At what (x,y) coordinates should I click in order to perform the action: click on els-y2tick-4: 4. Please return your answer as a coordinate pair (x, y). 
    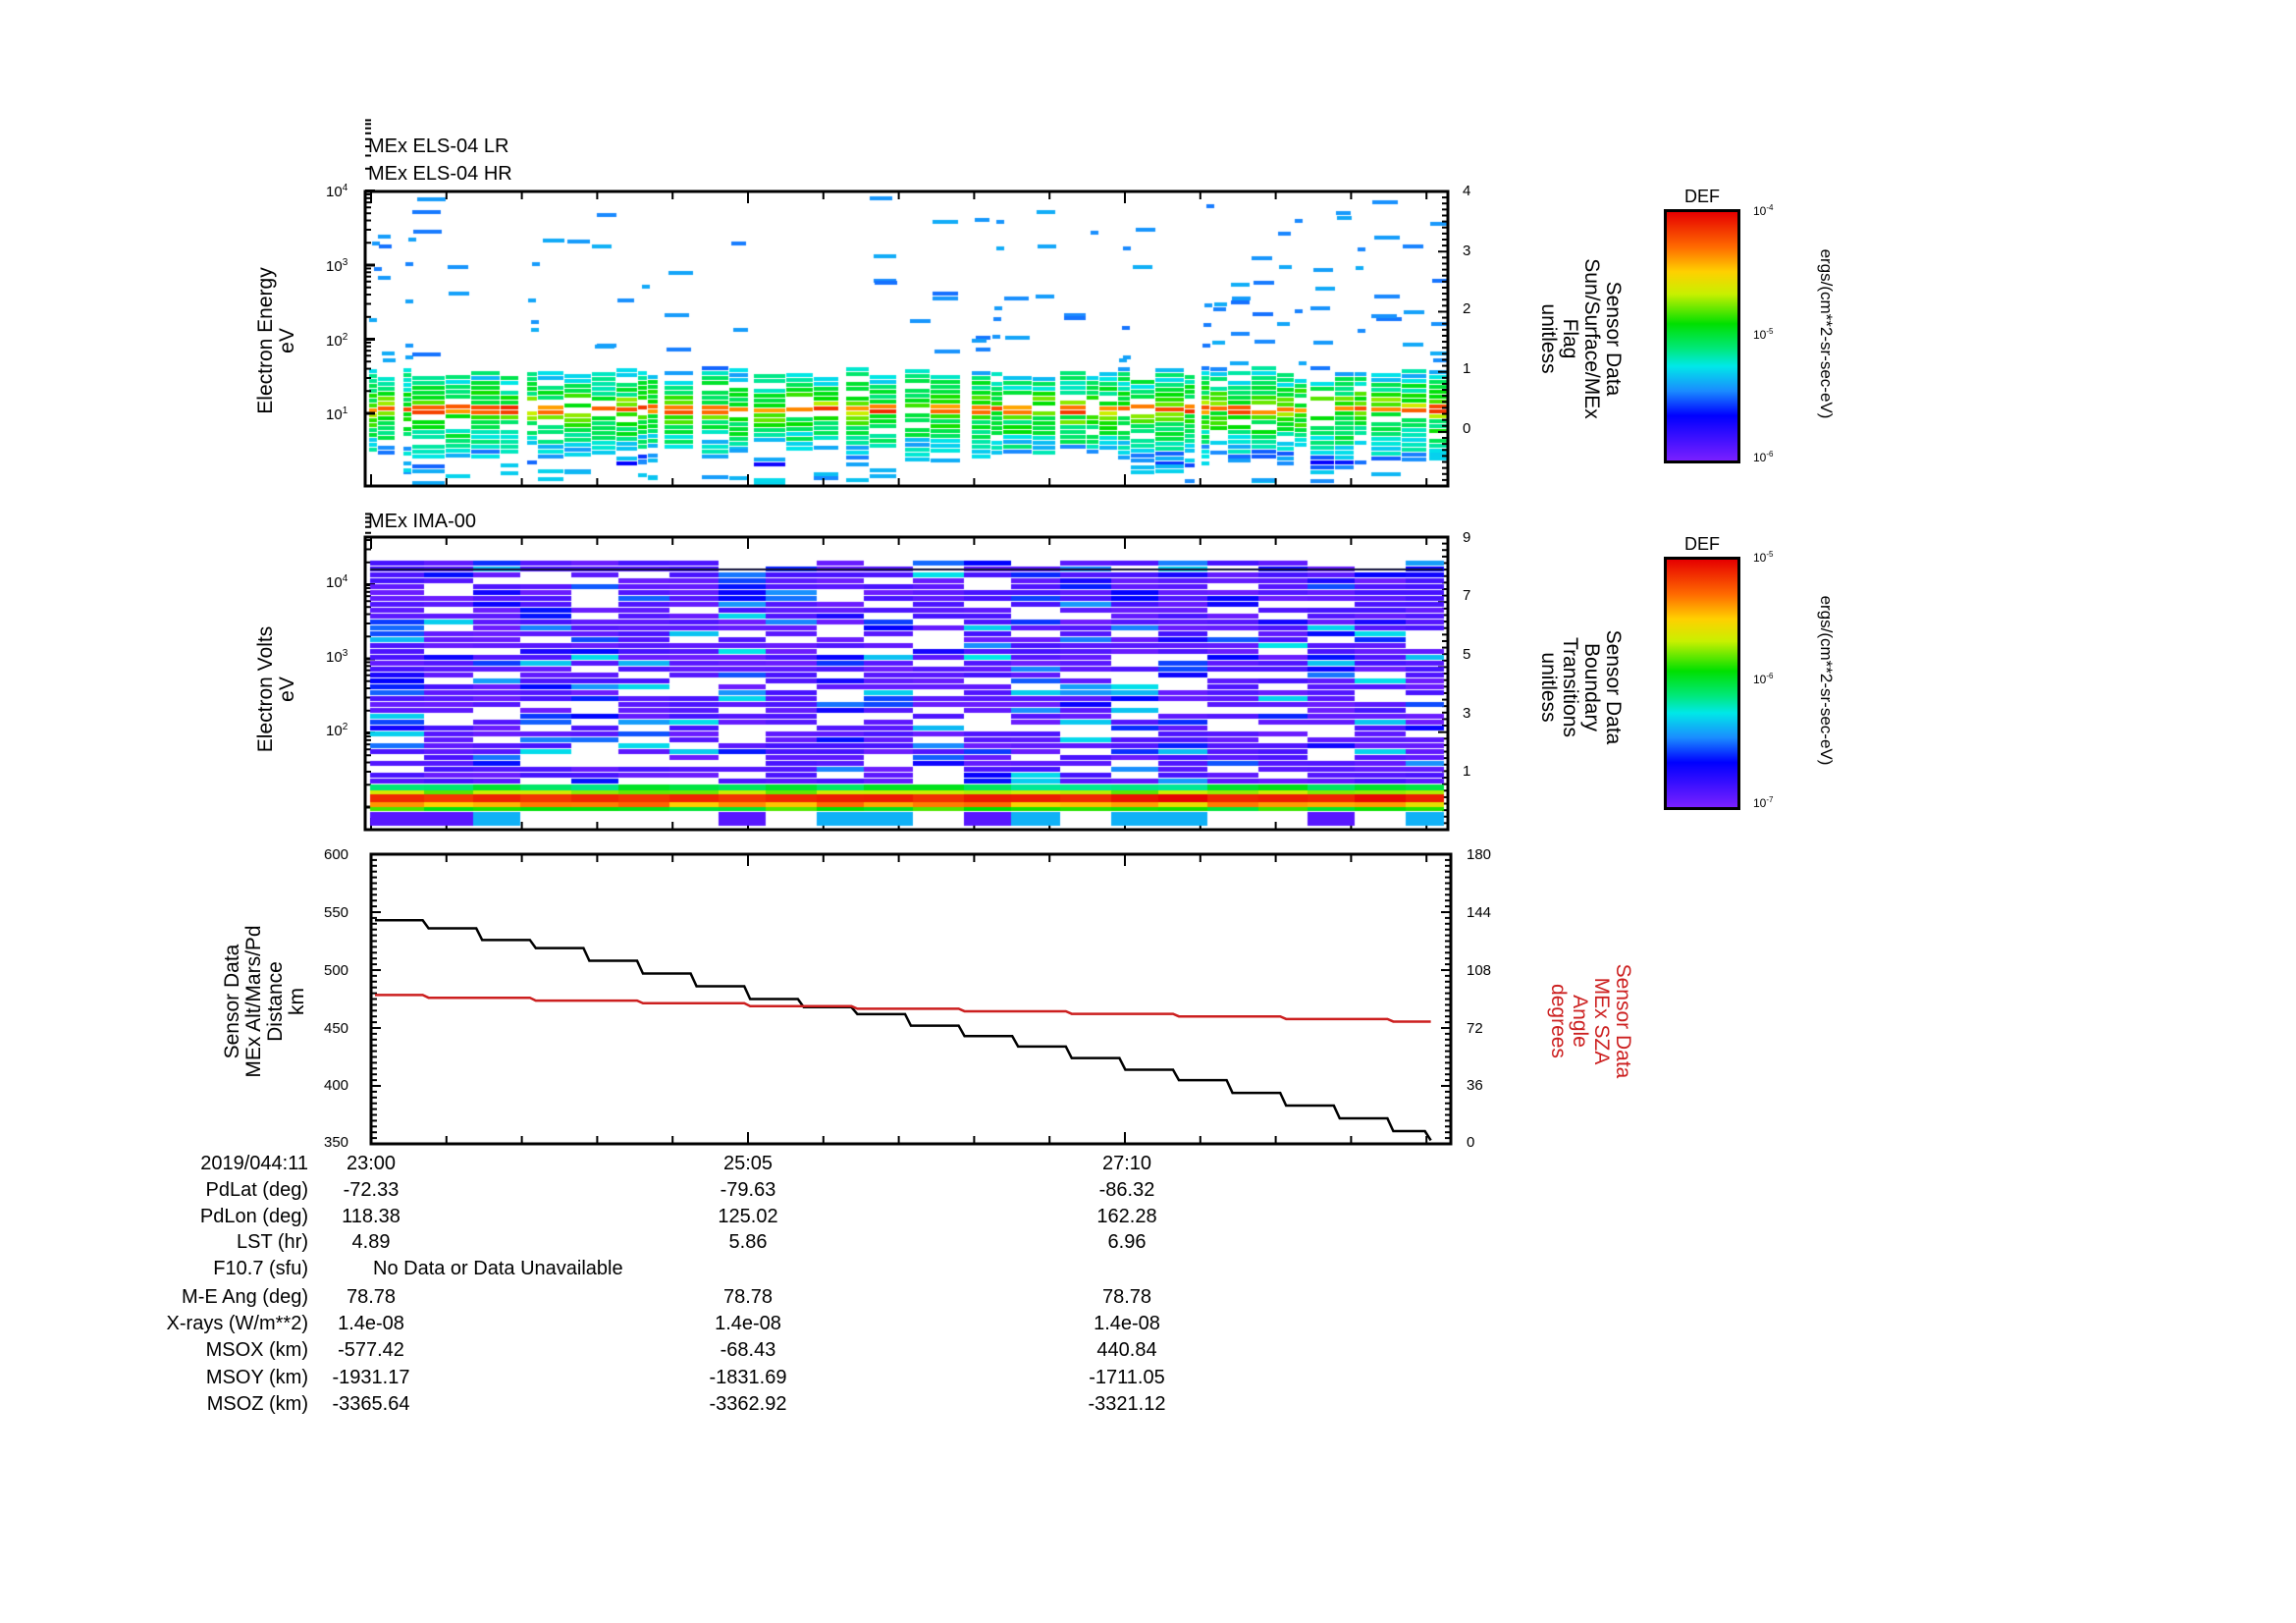
    Looking at the image, I should click on (1467, 191).